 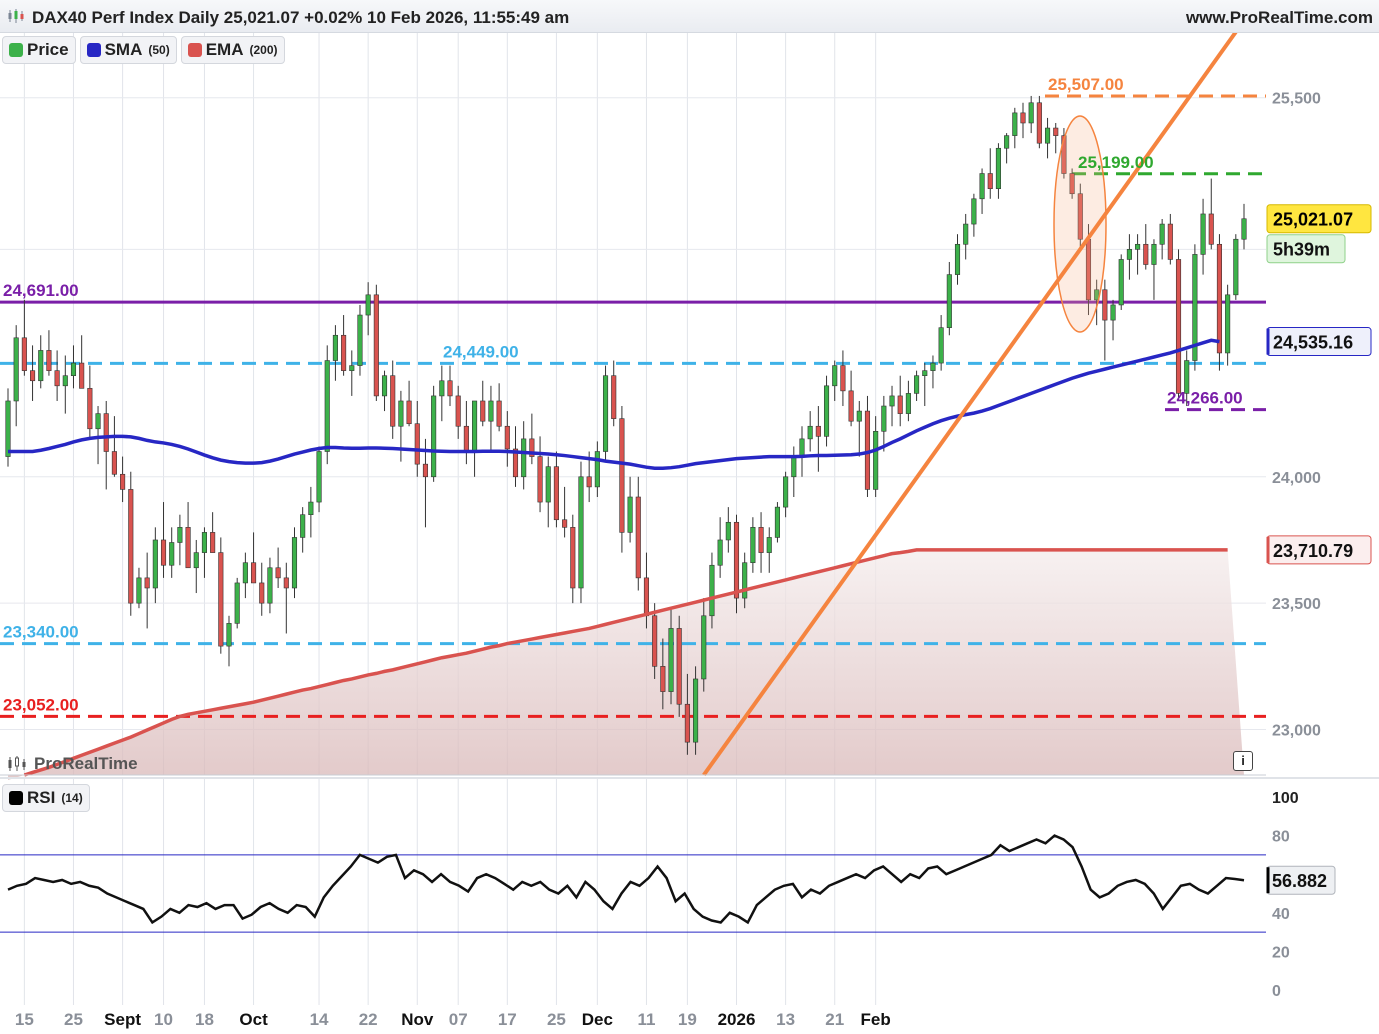 I want to click on rsi-tag-label: 56.882, so click(x=1299, y=881).